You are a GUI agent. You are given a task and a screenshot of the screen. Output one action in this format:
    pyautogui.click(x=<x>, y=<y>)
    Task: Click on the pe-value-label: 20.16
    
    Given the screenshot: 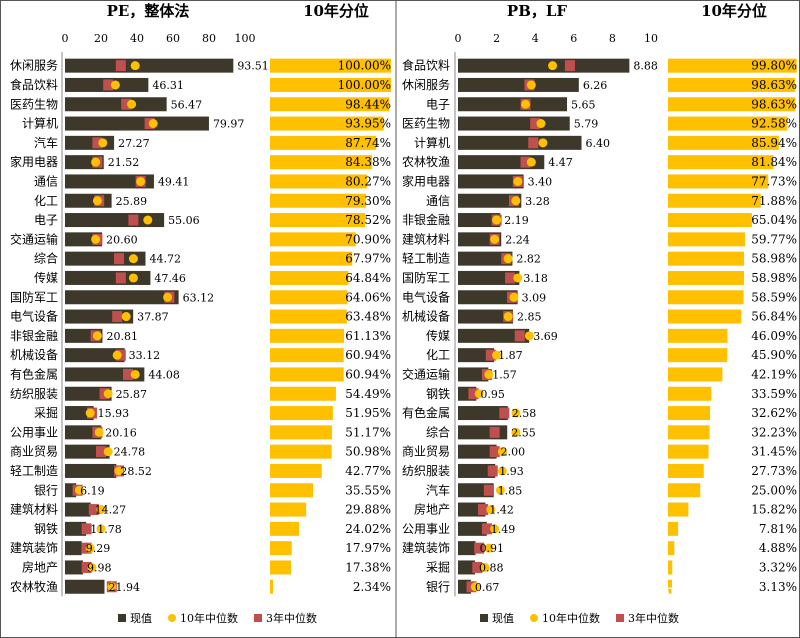 What is the action you would take?
    pyautogui.click(x=120, y=432)
    